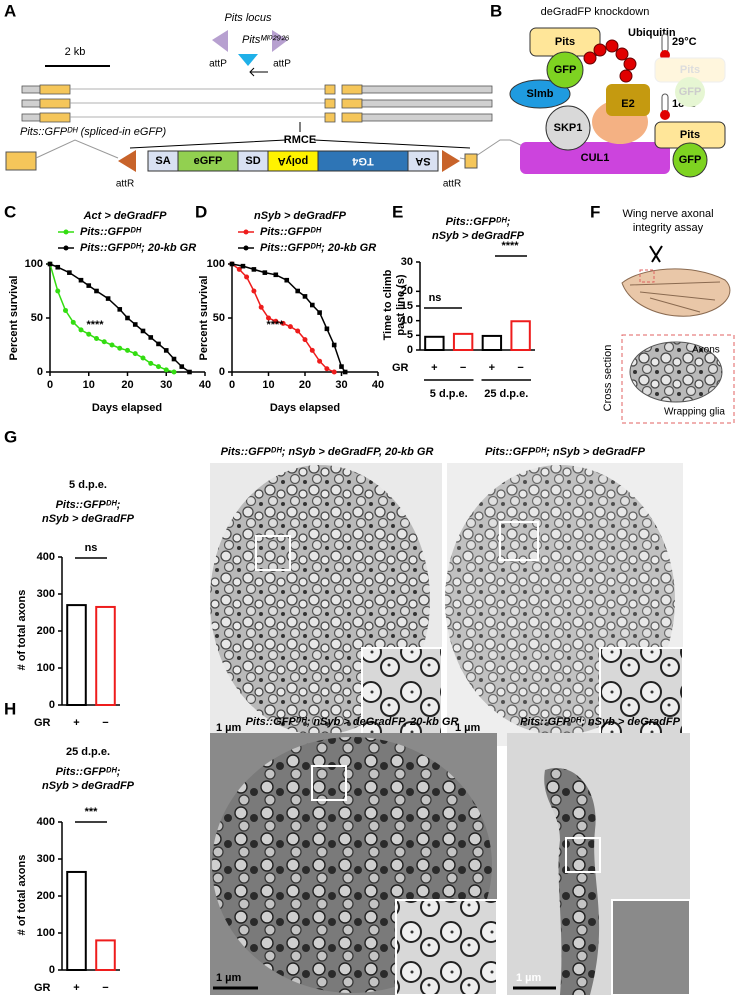 Image resolution: width=740 pixels, height=1001 pixels. I want to click on row-label: GR, so click(42, 723).